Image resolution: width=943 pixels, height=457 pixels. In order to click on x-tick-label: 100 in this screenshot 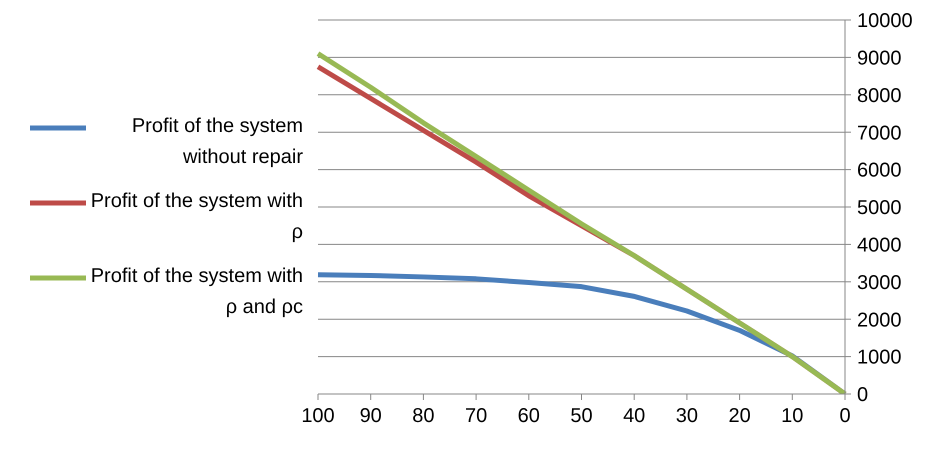, I will do `click(318, 416)`.